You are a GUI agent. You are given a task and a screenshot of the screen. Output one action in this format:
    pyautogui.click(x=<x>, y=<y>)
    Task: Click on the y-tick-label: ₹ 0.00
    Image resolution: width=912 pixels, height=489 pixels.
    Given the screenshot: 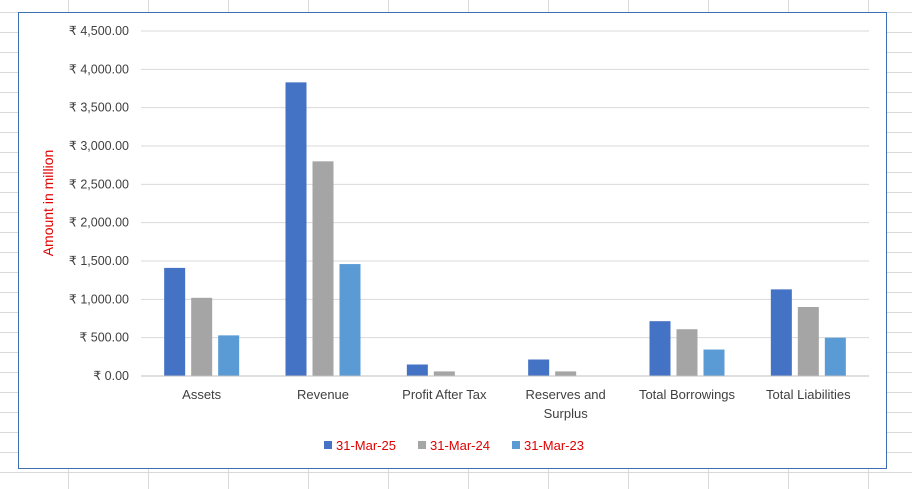 What is the action you would take?
    pyautogui.click(x=111, y=376)
    